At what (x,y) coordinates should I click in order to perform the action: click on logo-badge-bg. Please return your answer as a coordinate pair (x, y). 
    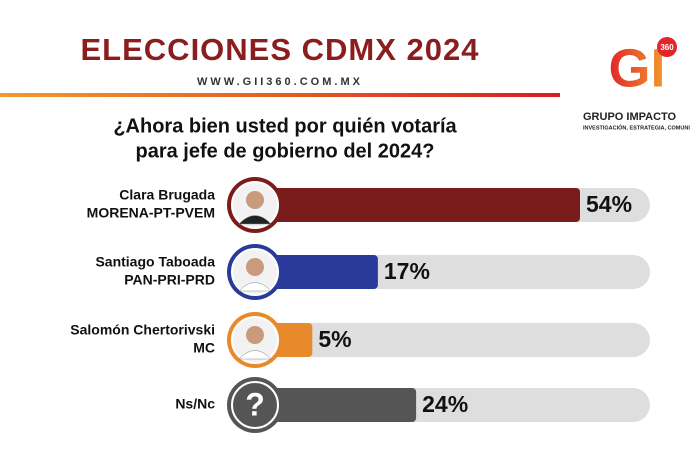
    Looking at the image, I should click on (667, 47).